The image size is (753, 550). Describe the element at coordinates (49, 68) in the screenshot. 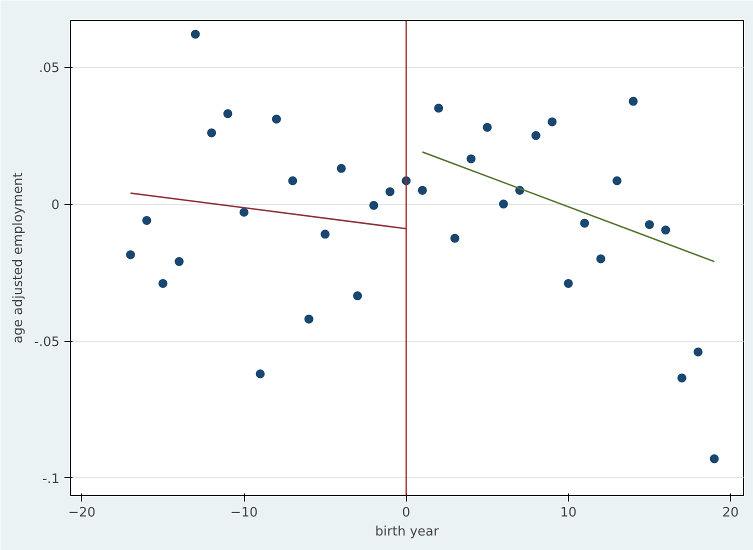

I see `y-tick-label: .05` at that location.